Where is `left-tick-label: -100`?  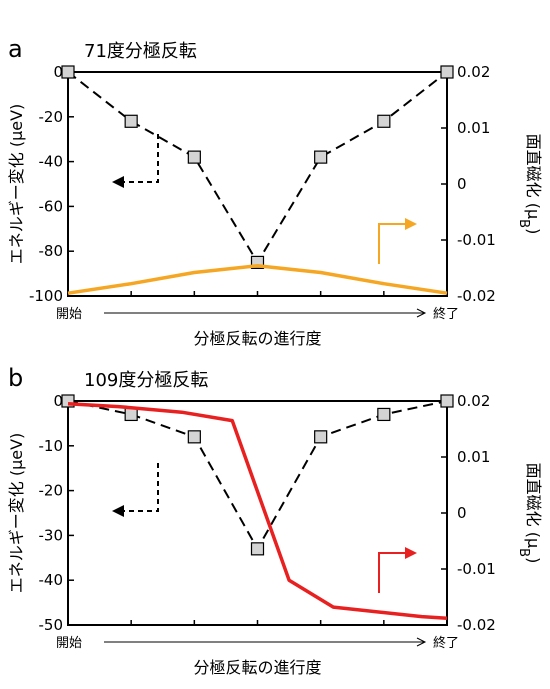 left-tick-label: -100 is located at coordinates (46, 296).